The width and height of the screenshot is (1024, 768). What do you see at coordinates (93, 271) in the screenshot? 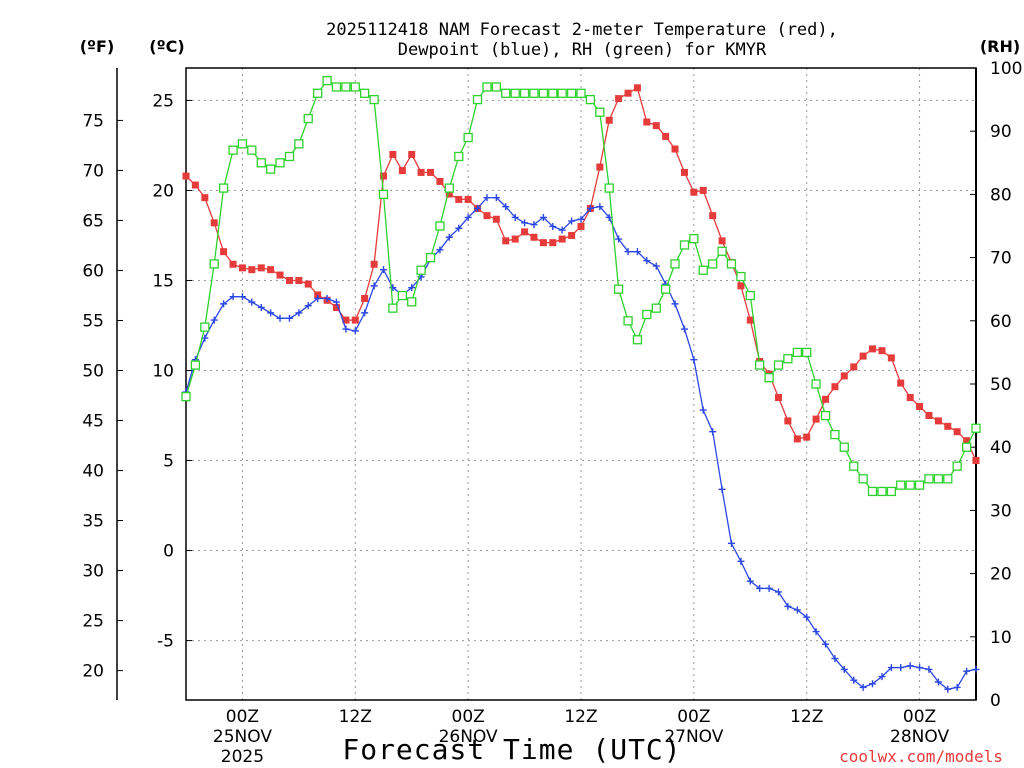
I see `fahrenheit-tick-label: 60` at bounding box center [93, 271].